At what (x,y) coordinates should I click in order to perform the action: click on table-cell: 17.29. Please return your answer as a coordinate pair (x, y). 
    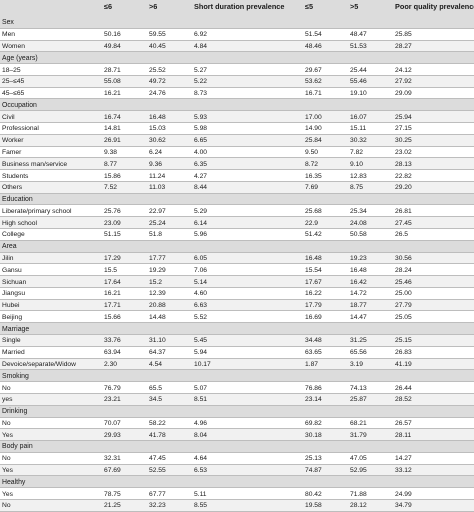
    Looking at the image, I should click on (112, 258).